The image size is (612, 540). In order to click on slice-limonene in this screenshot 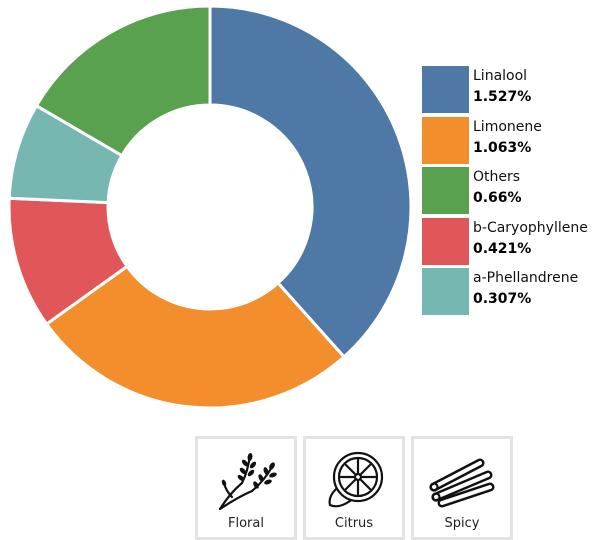, I will do `click(195, 337)`.